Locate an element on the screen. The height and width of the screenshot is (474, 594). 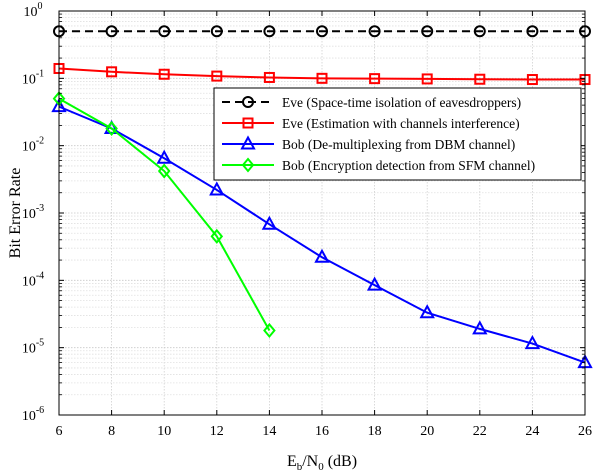
x-label-tail: (dB) is located at coordinates (340, 461).